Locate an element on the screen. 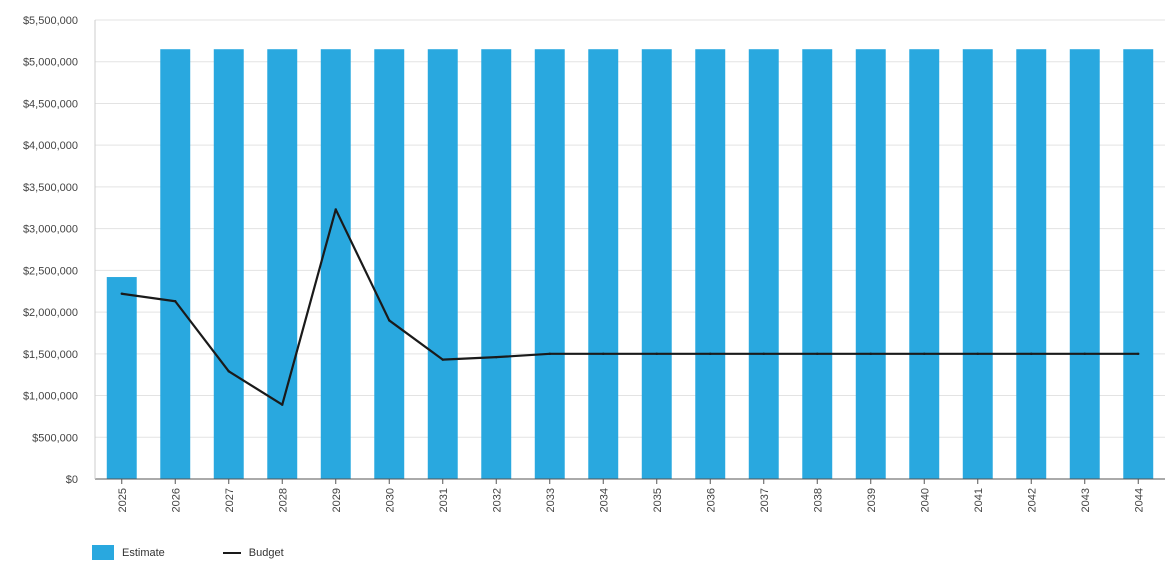 The image size is (1168, 561). legend: Estimate Budget is located at coordinates (217, 552).